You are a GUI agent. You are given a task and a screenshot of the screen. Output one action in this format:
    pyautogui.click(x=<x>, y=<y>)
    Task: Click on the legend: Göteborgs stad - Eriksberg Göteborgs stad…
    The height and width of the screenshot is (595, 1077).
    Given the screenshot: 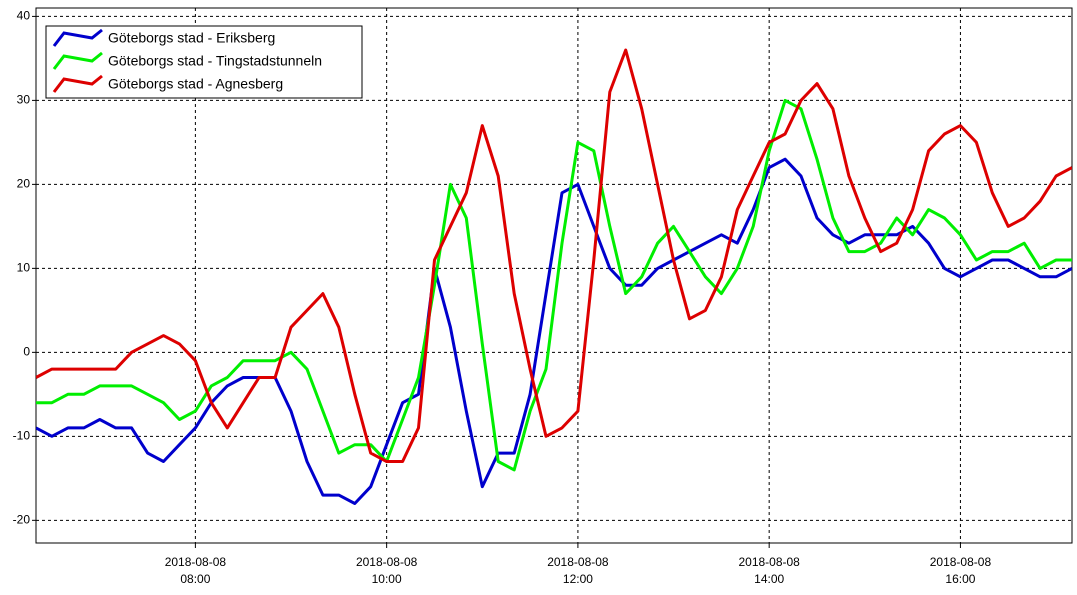 What is the action you would take?
    pyautogui.click(x=204, y=62)
    